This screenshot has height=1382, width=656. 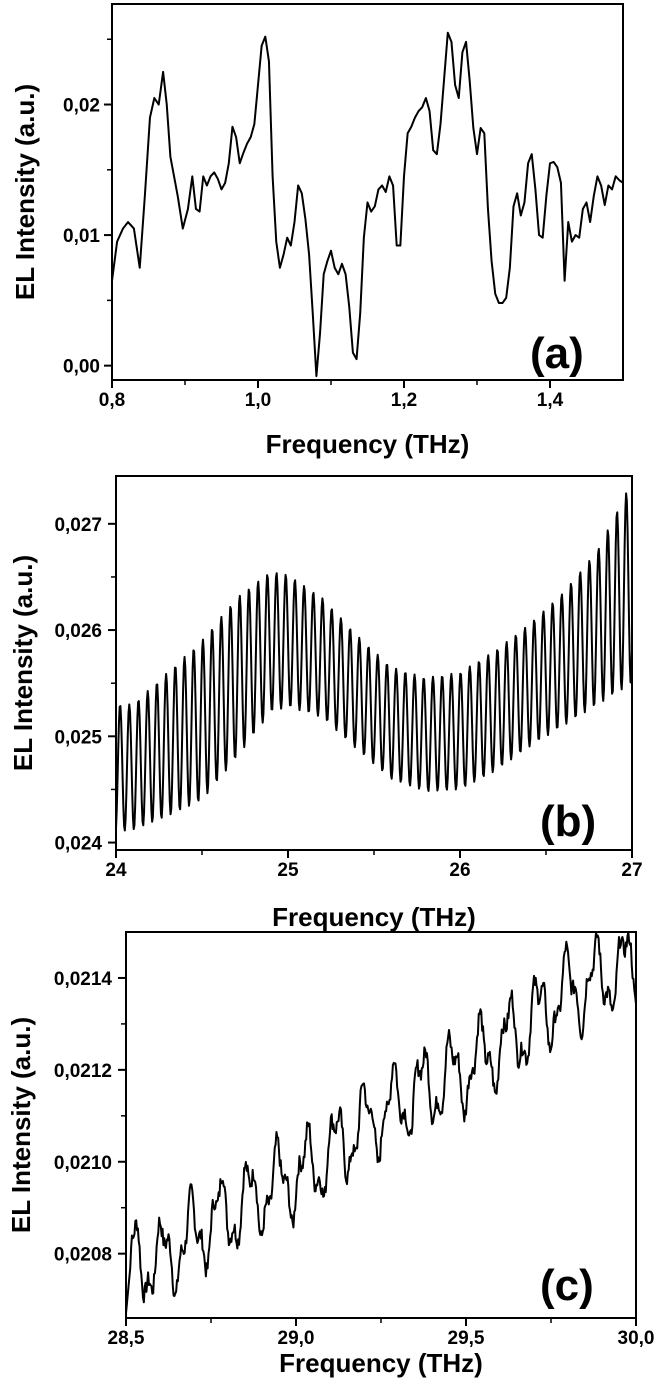 What do you see at coordinates (112, 400) in the screenshot?
I see `x-tick-label: 0,8` at bounding box center [112, 400].